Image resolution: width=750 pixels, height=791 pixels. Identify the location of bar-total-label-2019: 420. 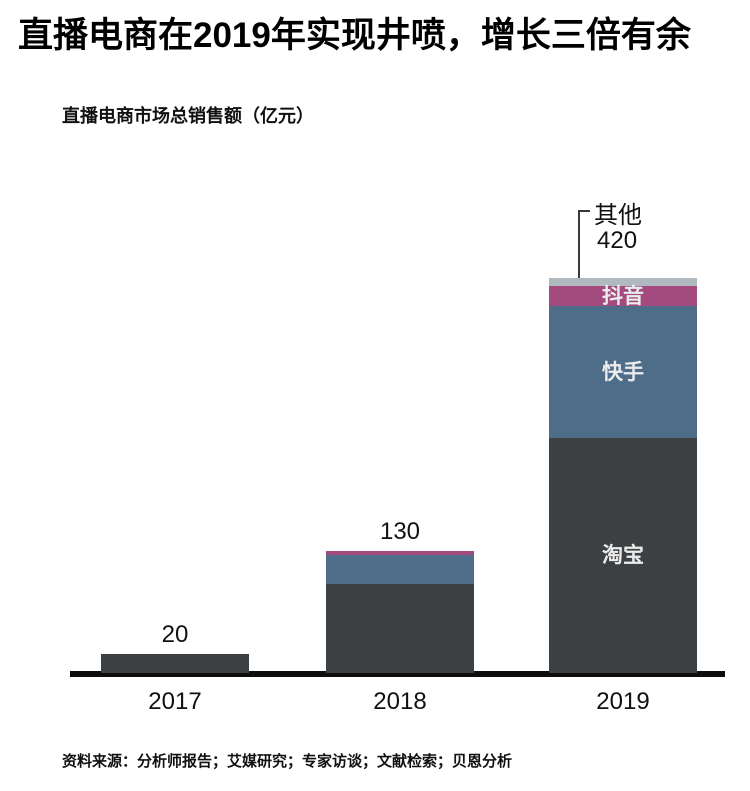
(617, 241).